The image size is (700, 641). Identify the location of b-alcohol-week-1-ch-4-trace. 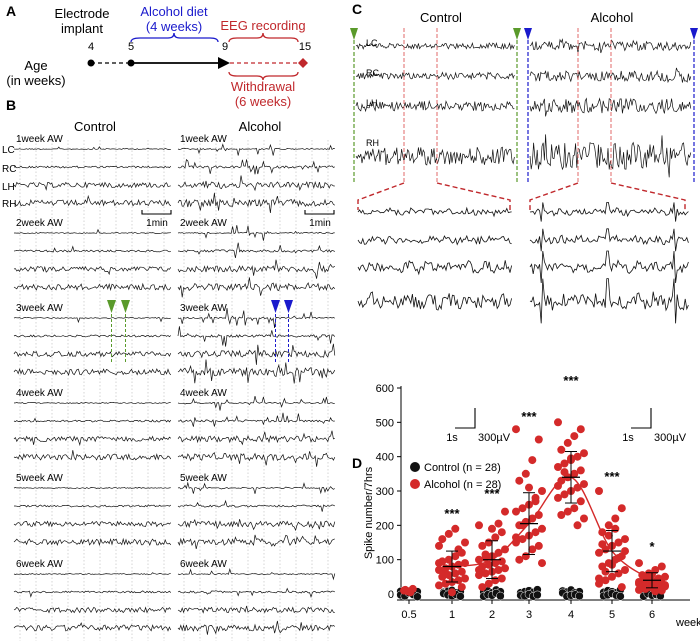
(256, 202).